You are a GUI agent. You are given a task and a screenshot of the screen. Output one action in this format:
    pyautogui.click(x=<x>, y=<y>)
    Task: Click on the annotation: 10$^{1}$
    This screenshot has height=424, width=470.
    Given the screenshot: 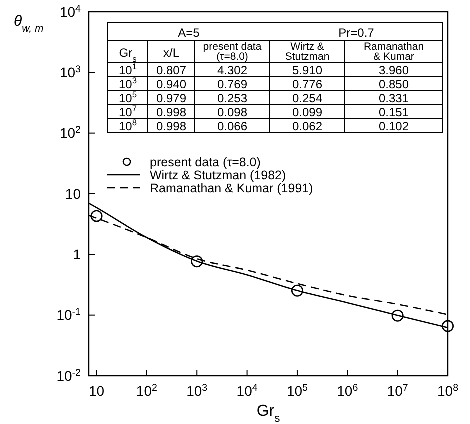 What is the action you would take?
    pyautogui.click(x=128, y=70)
    